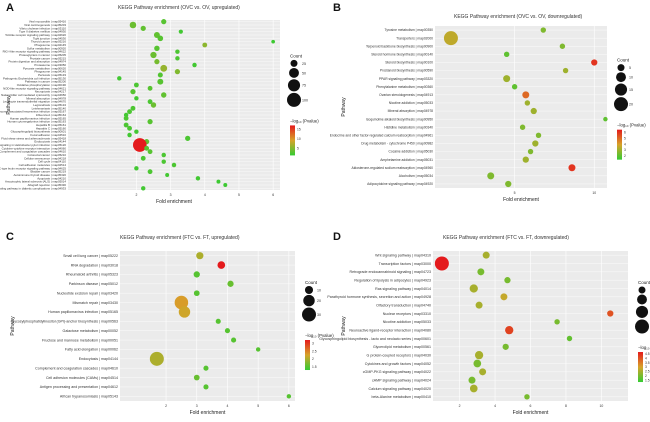  What do you see at coordinates (409, 63) in the screenshot?
I see `y-tick-label: Steroid biosynthesis | map00100` at bounding box center [409, 63].